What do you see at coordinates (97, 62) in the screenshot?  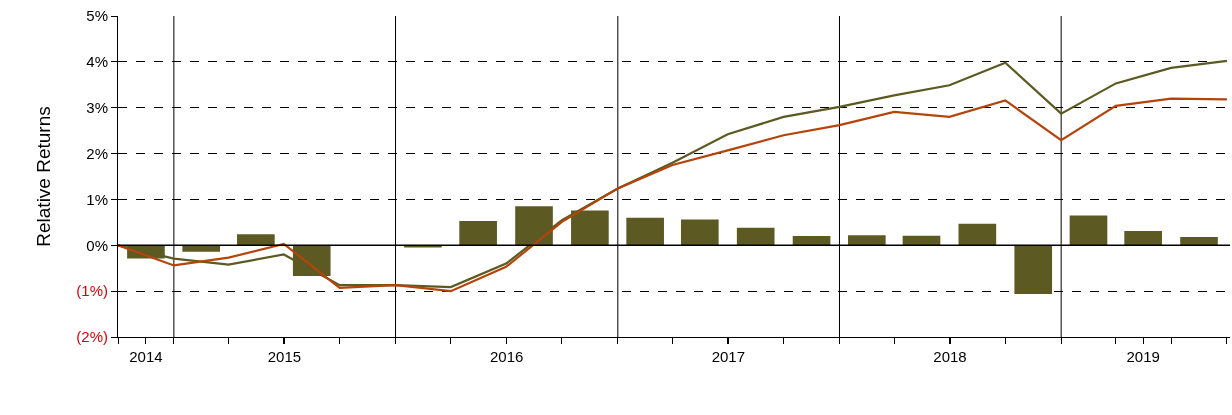 I see `y-tick-label: 4%` at bounding box center [97, 62].